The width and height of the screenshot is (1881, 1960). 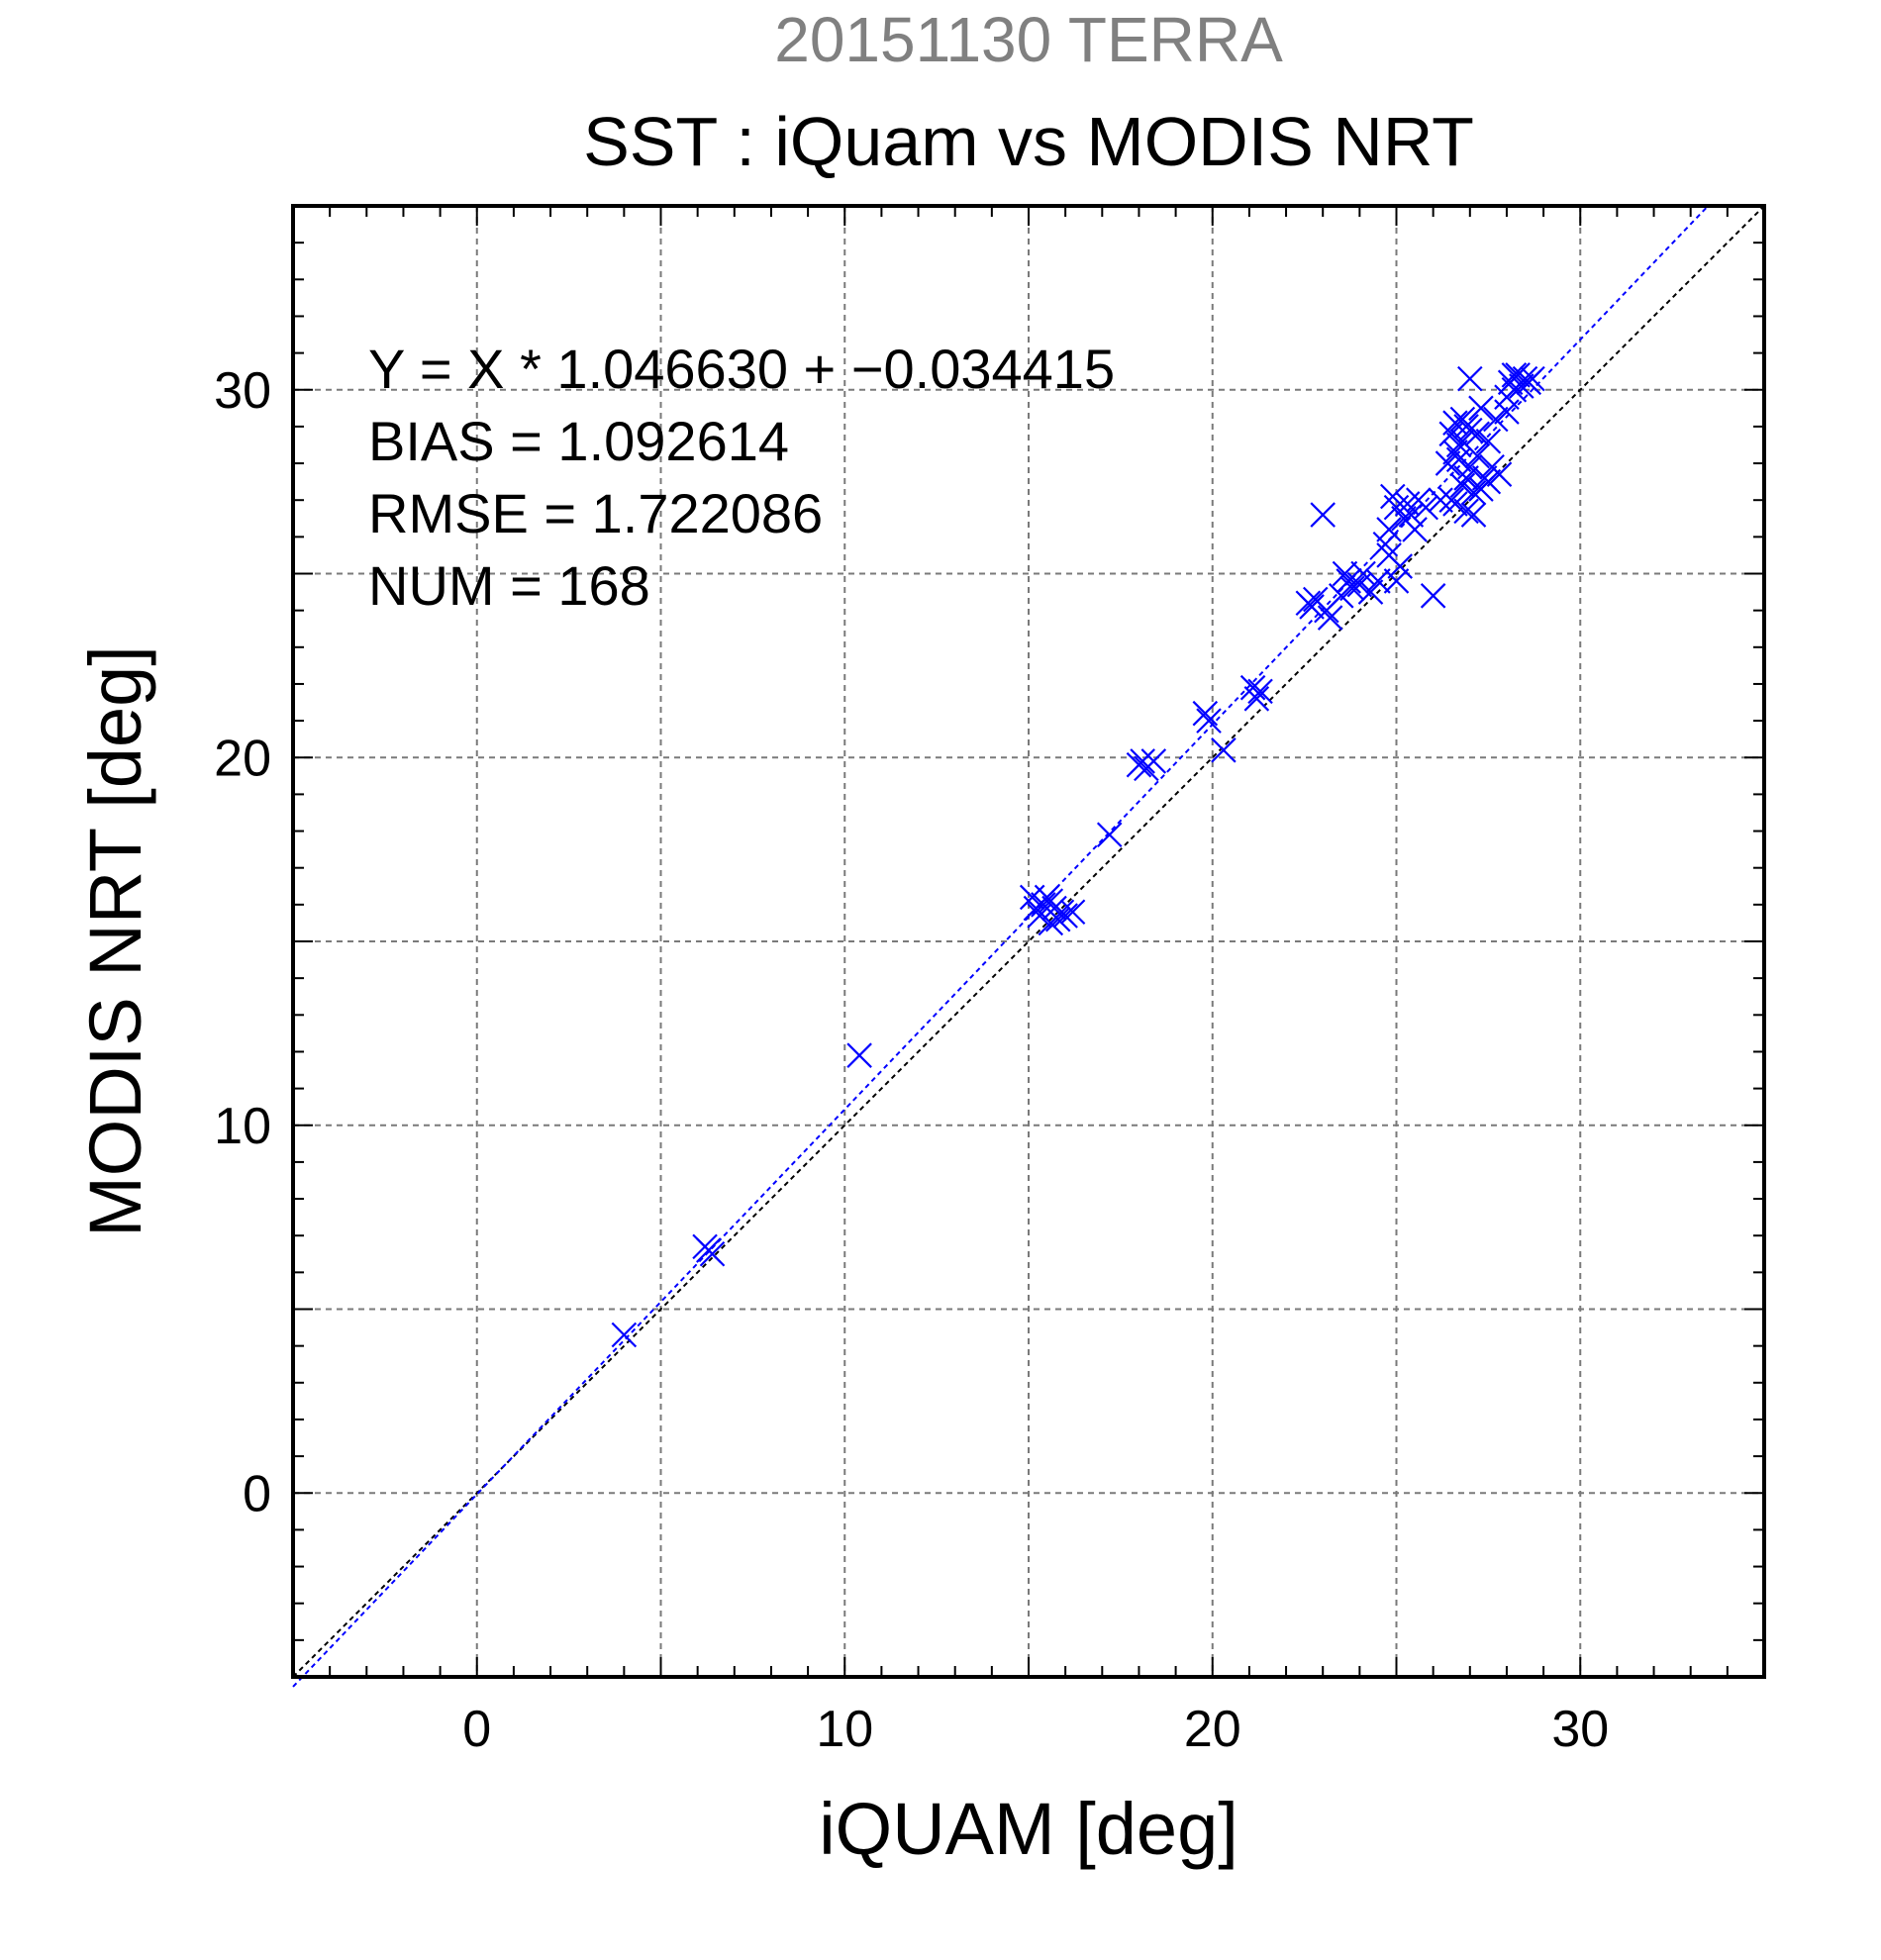 What do you see at coordinates (1028, 1829) in the screenshot?
I see `x-axis-label: iQUAM [deg]` at bounding box center [1028, 1829].